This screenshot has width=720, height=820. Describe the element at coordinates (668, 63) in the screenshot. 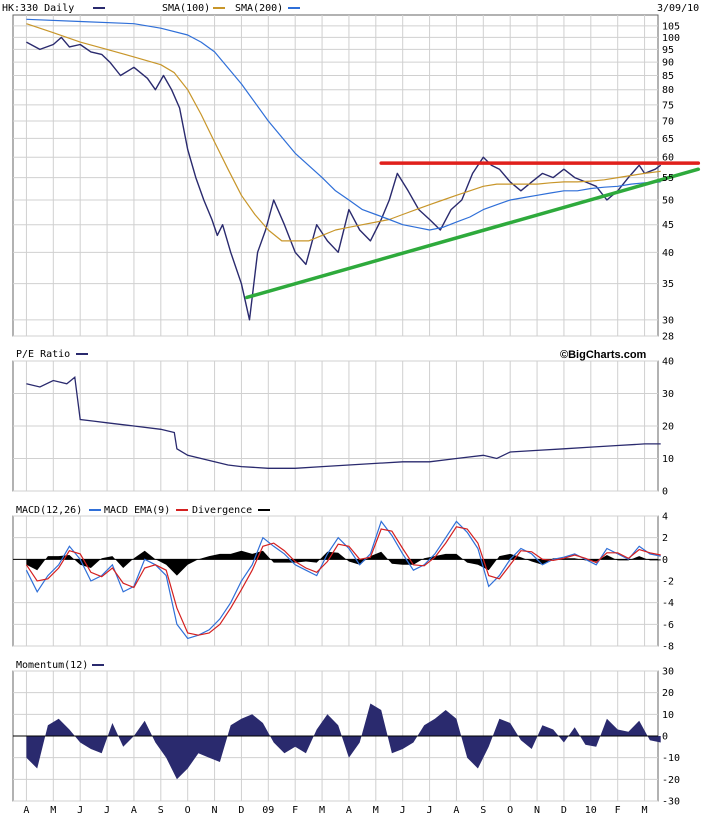

I see `price-y-tick-label: 90` at that location.